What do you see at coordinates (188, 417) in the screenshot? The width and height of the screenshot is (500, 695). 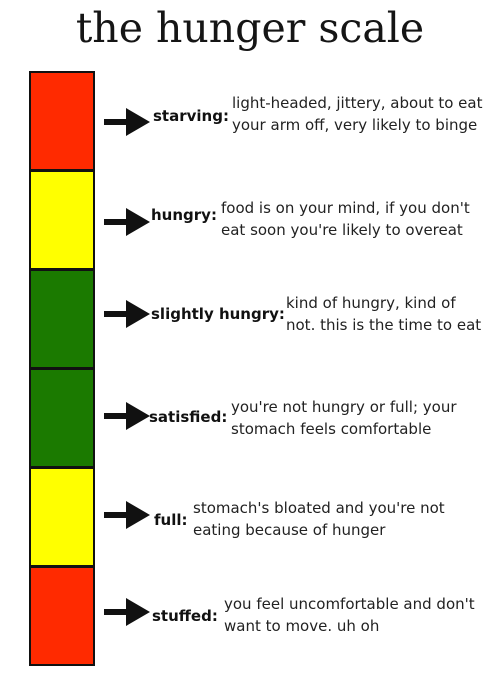 I see `level-label: satisfied:` at bounding box center [188, 417].